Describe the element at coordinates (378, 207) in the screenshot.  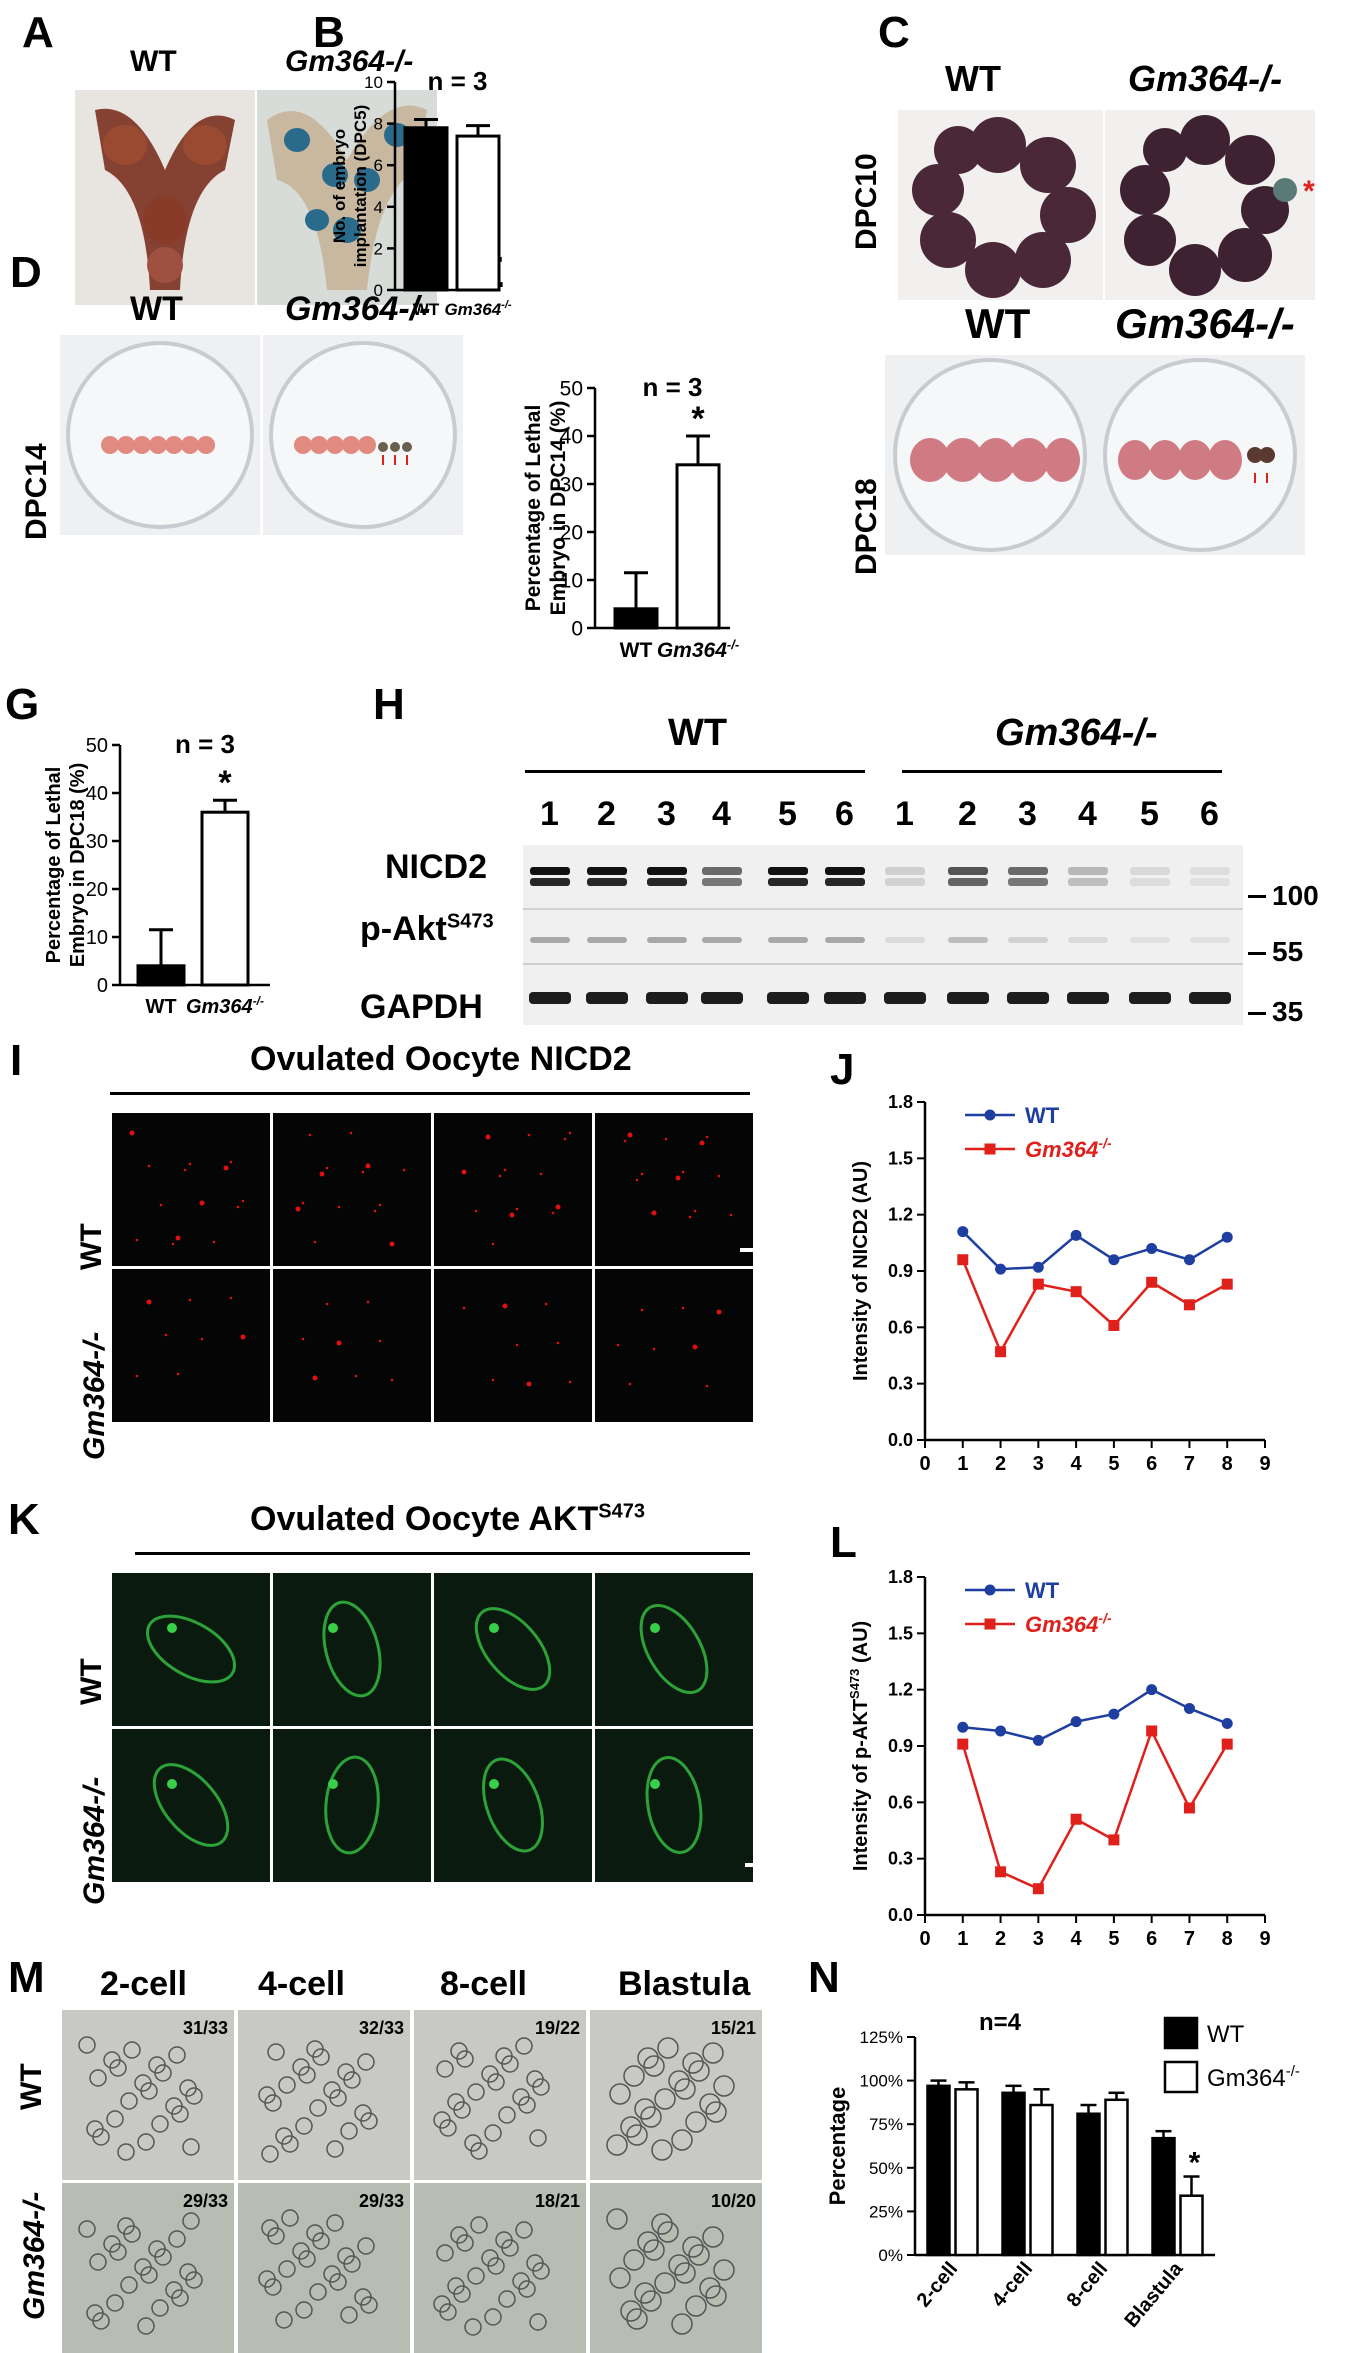
I see `y-tick-label: 4` at that location.